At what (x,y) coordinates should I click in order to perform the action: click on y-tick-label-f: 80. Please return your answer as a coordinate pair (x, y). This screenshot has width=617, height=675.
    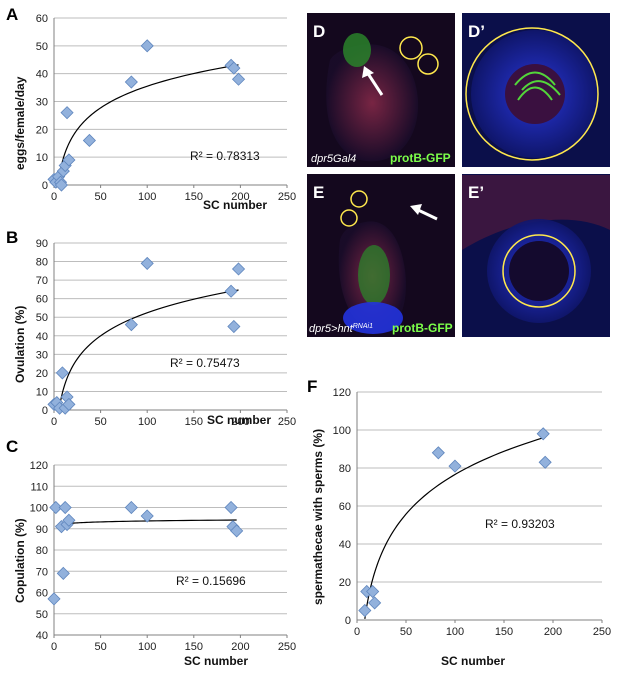
    Looking at the image, I should click on (345, 469).